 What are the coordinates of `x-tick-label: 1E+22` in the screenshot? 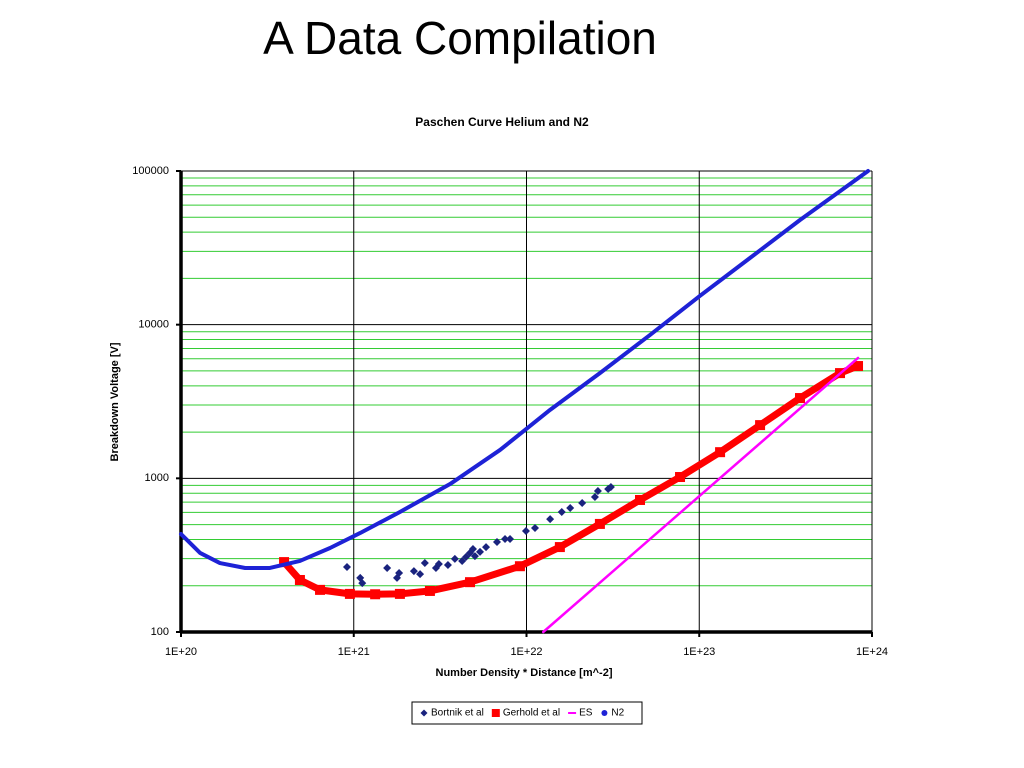 It's located at (526, 652).